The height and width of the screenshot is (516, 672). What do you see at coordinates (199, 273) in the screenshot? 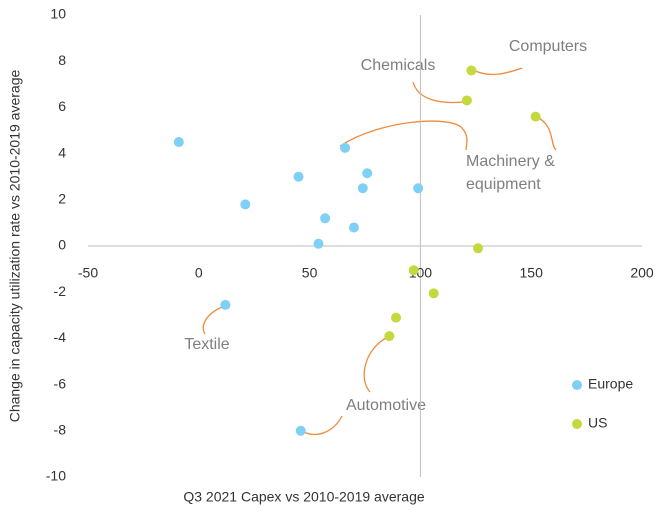
I see `x-tick-label: 0` at bounding box center [199, 273].